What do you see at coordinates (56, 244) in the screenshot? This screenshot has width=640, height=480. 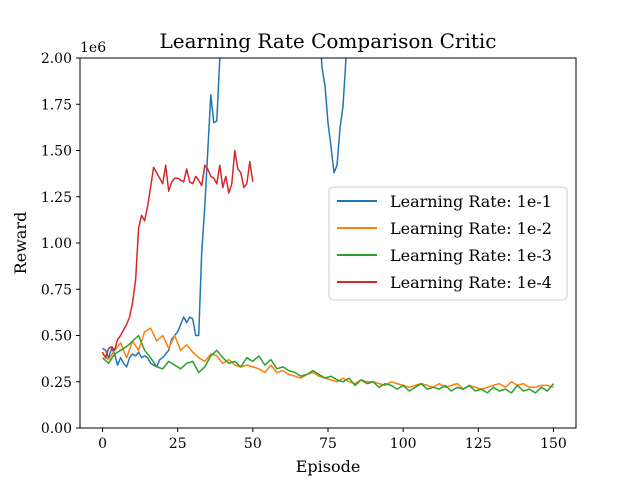 I see `y-tick-label: 1.00` at bounding box center [56, 244].